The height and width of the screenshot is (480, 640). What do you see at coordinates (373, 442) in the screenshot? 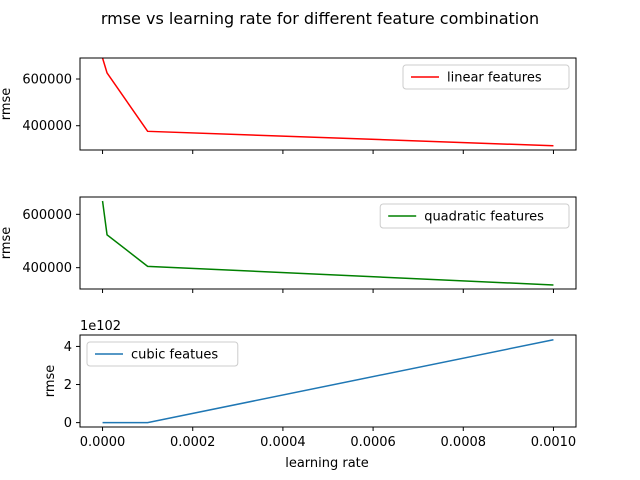
I see `x-tick-label-3: 0.0006` at bounding box center [373, 442].